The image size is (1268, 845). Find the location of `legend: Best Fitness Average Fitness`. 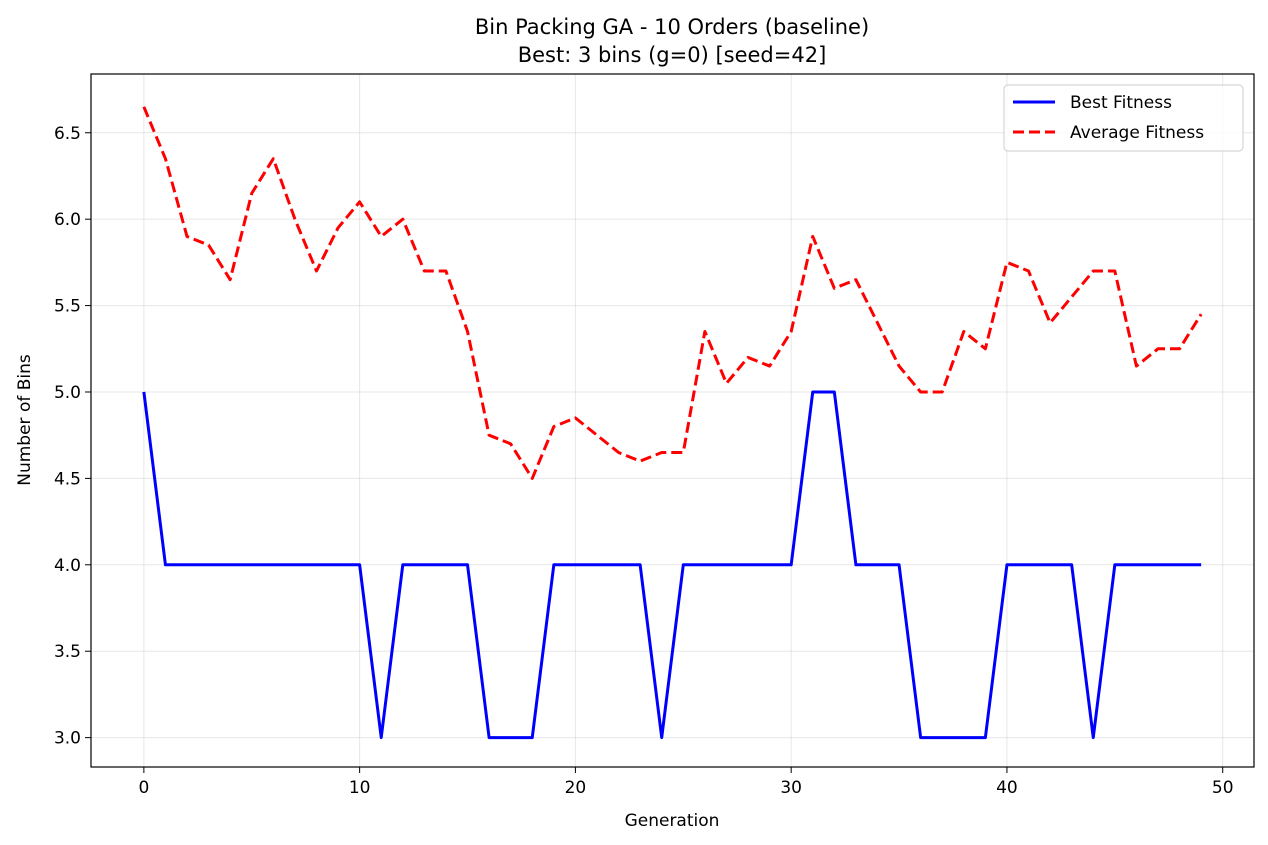

legend: Best Fitness Average Fitness is located at coordinates (1123, 118).